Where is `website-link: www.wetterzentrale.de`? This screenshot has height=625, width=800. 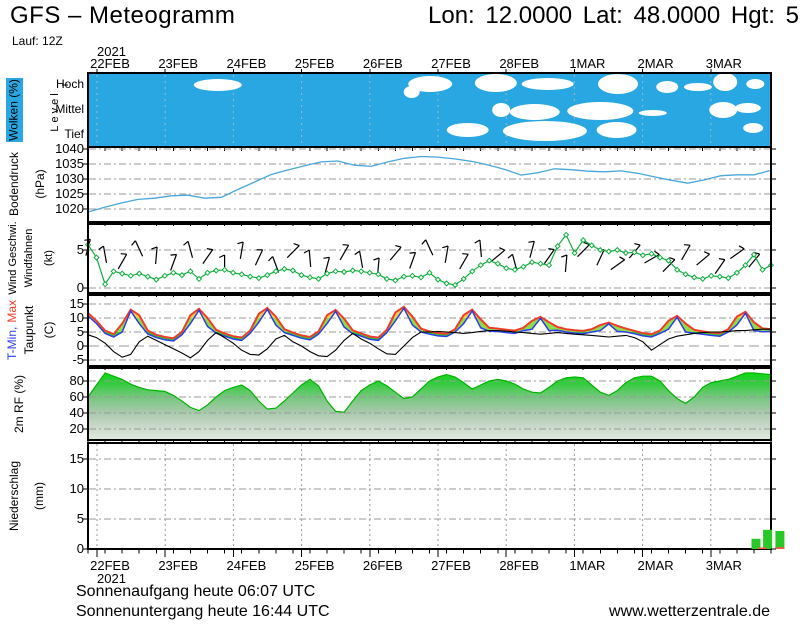
website-link: www.wetterzentrale.de is located at coordinates (689, 611).